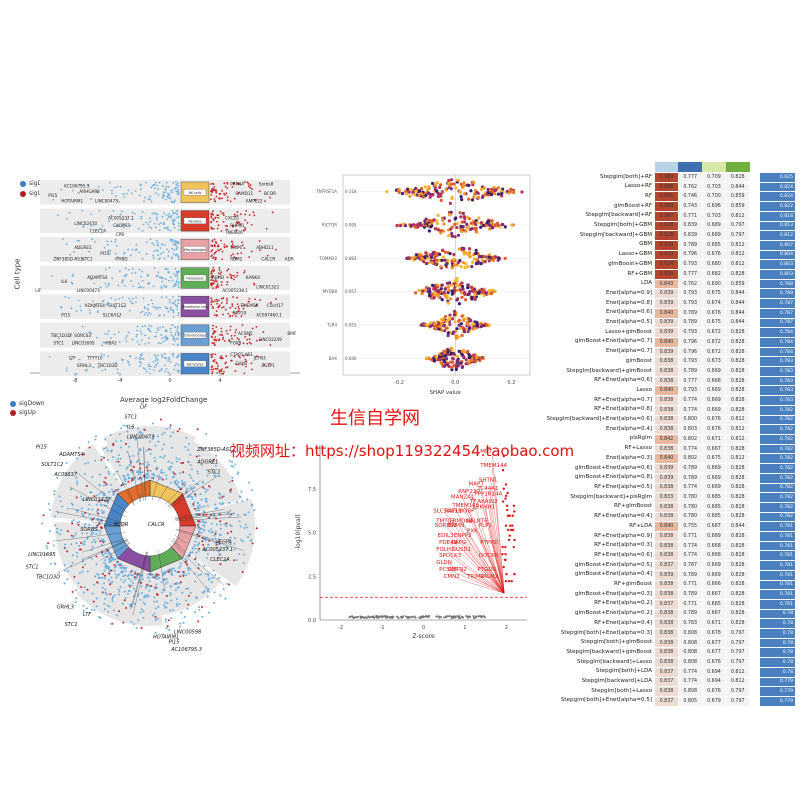 The width and height of the screenshot is (800, 800). What do you see at coordinates (690, 546) in the screenshot?
I see `metric-cell: 0.774` at bounding box center [690, 546].